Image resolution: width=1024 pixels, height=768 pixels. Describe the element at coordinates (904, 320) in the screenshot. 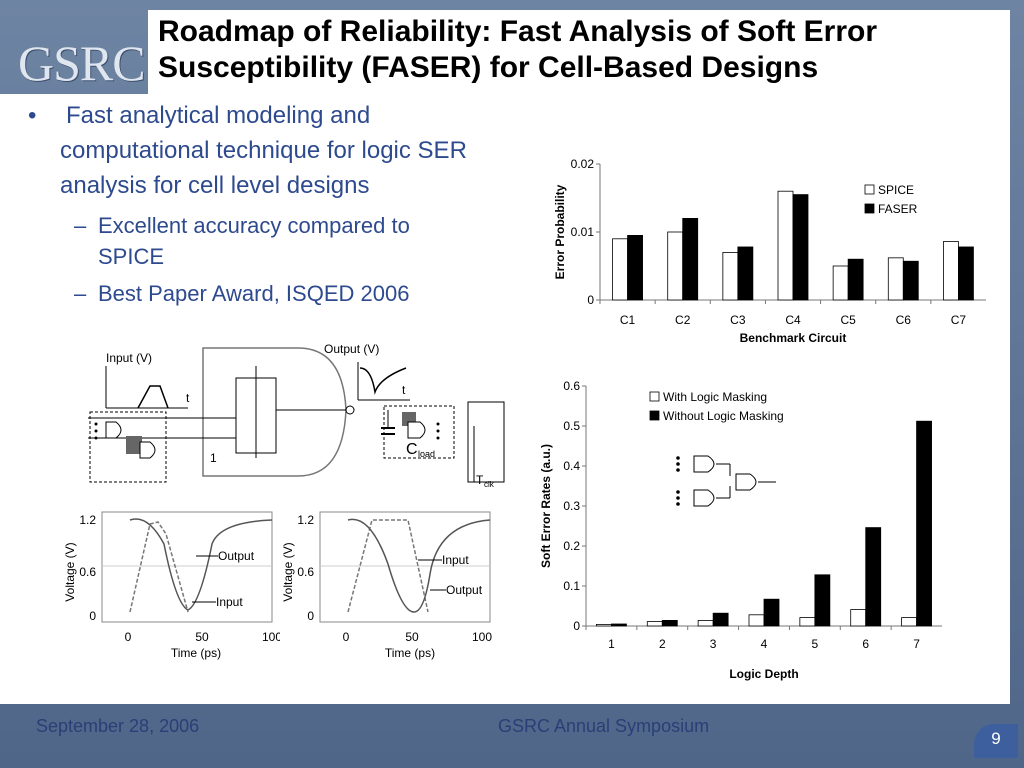

I see `xtick-label: C6` at that location.